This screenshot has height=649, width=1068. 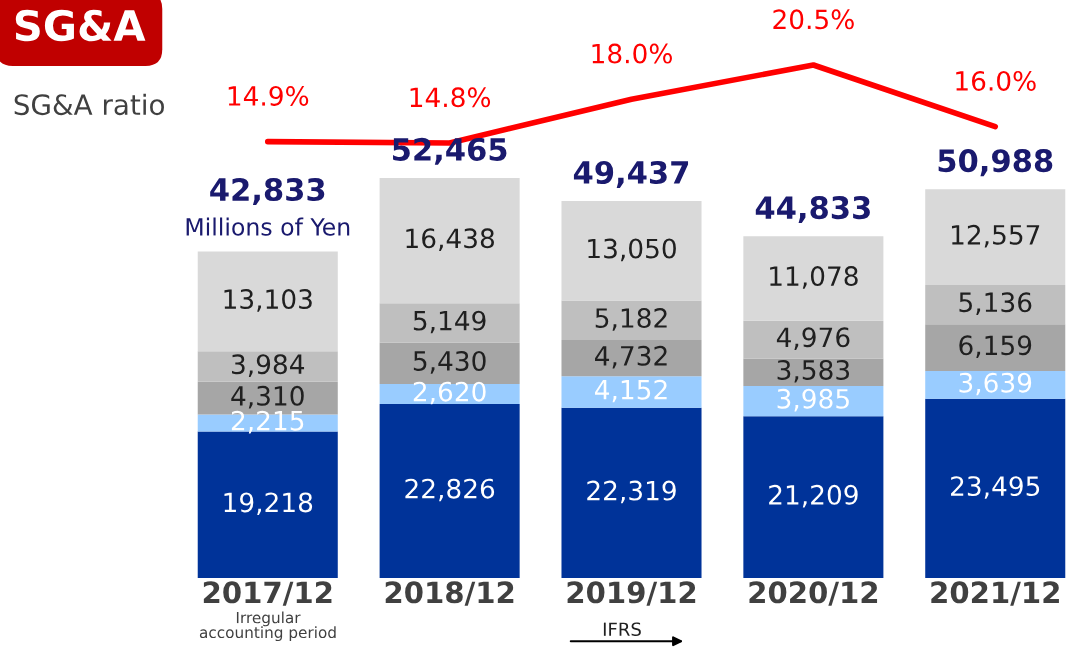 I want to click on data-label: 16,438, so click(x=450, y=240).